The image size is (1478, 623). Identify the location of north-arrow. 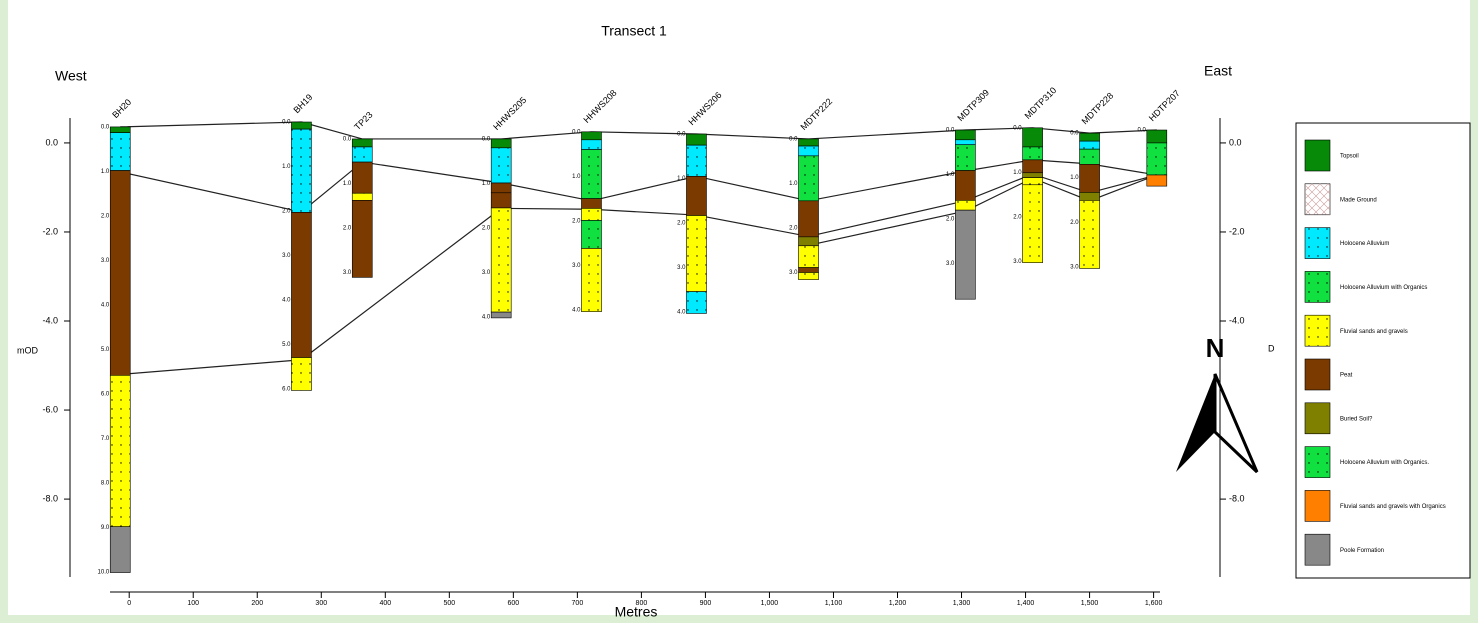
(1217, 423).